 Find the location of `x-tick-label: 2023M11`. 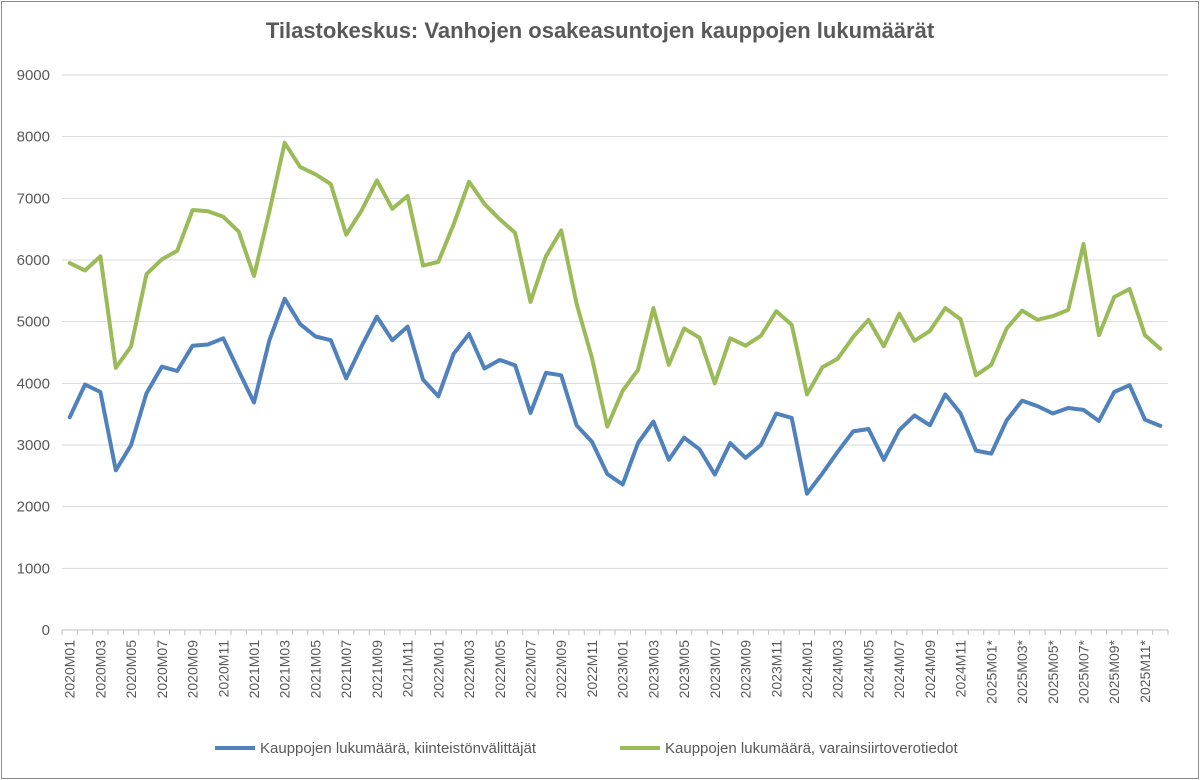

x-tick-label: 2023M11 is located at coordinates (776, 669).